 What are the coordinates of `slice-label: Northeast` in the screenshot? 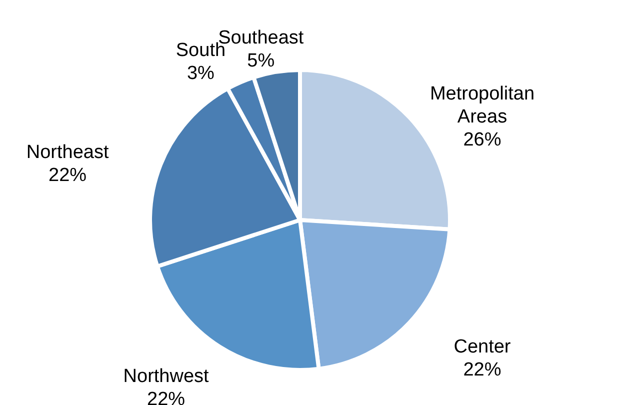 It's located at (68, 152).